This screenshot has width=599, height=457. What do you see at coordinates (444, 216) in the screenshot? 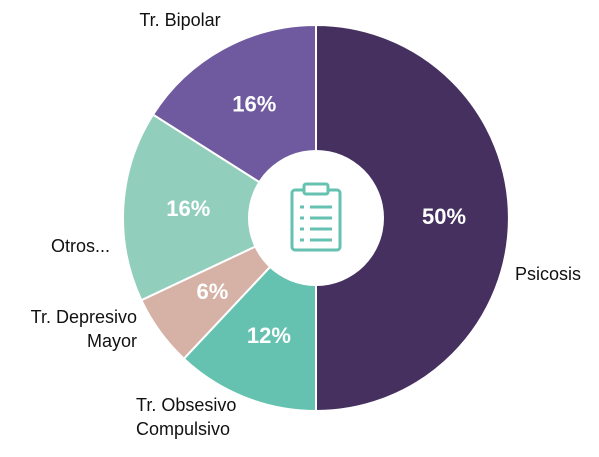
I see `value-label: 50%` at bounding box center [444, 216].